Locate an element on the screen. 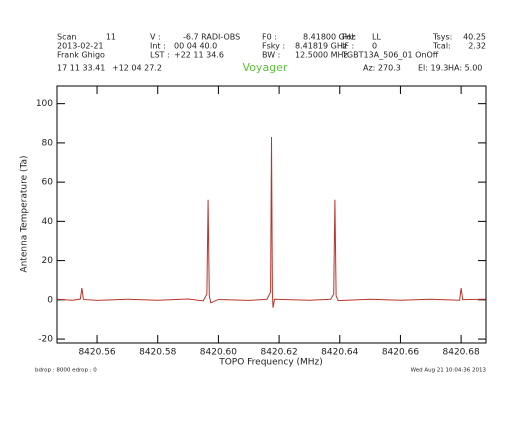 The height and width of the screenshot is (423, 512). header-text: Int : is located at coordinates (158, 46).